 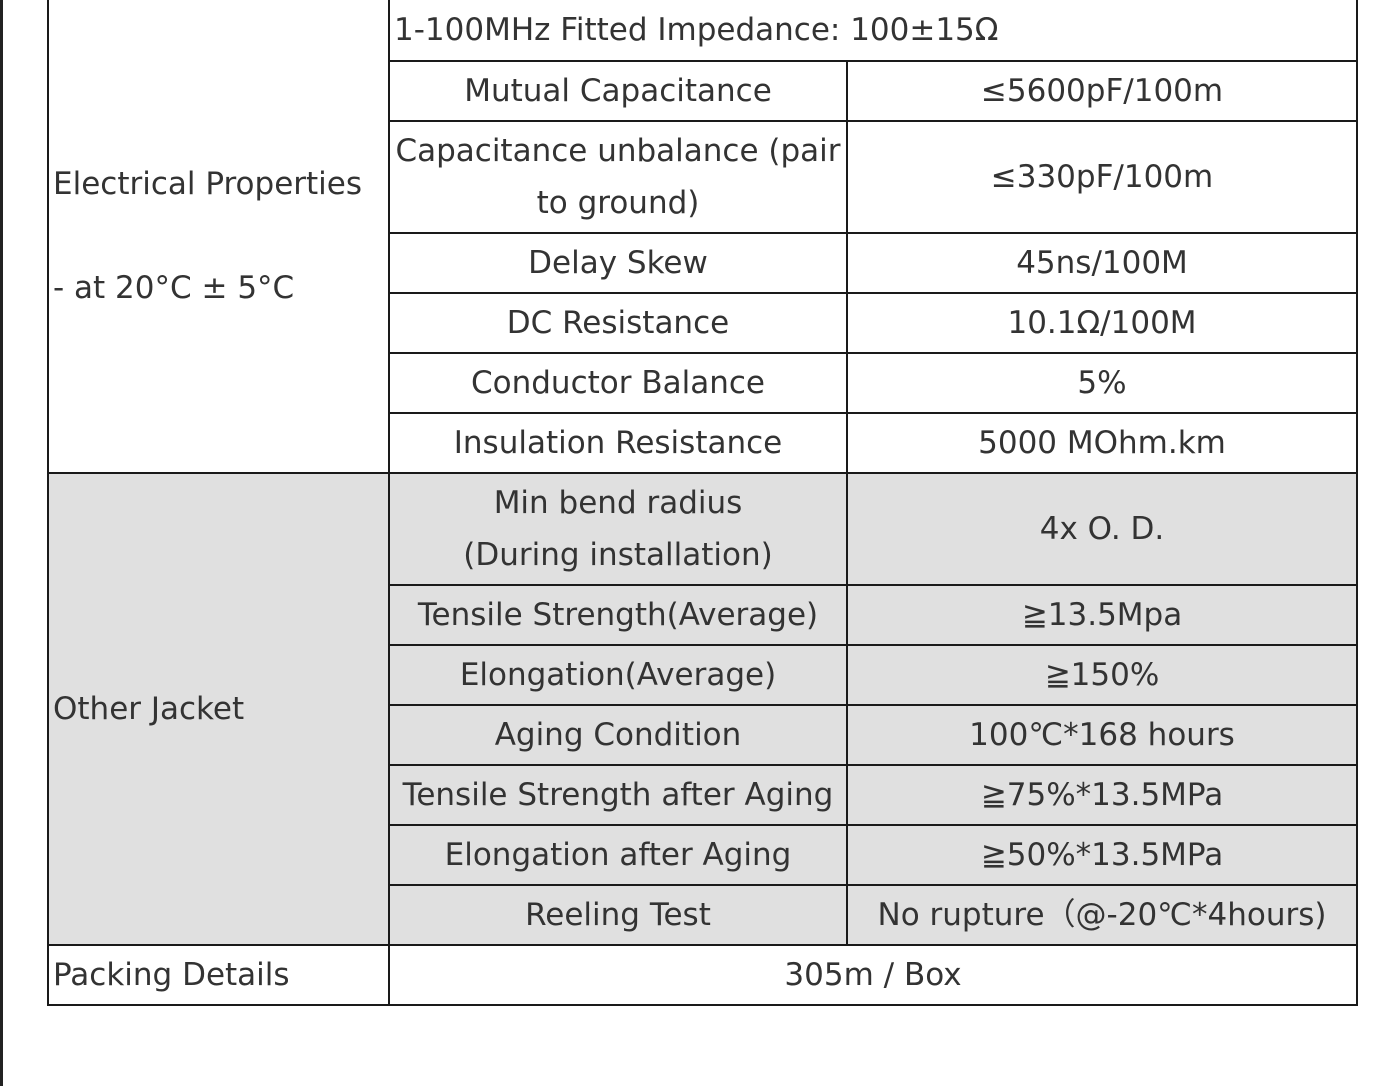 What do you see at coordinates (618, 443) in the screenshot?
I see `param-cell: Insulation Resistance` at bounding box center [618, 443].